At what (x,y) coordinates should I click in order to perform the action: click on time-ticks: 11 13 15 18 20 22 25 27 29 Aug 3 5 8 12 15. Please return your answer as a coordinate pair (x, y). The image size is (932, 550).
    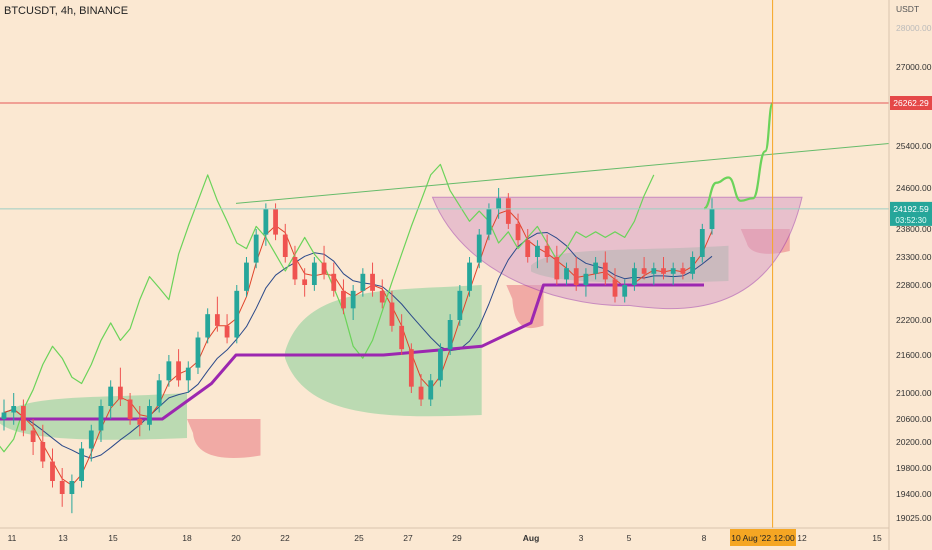
    Looking at the image, I should click on (445, 538).